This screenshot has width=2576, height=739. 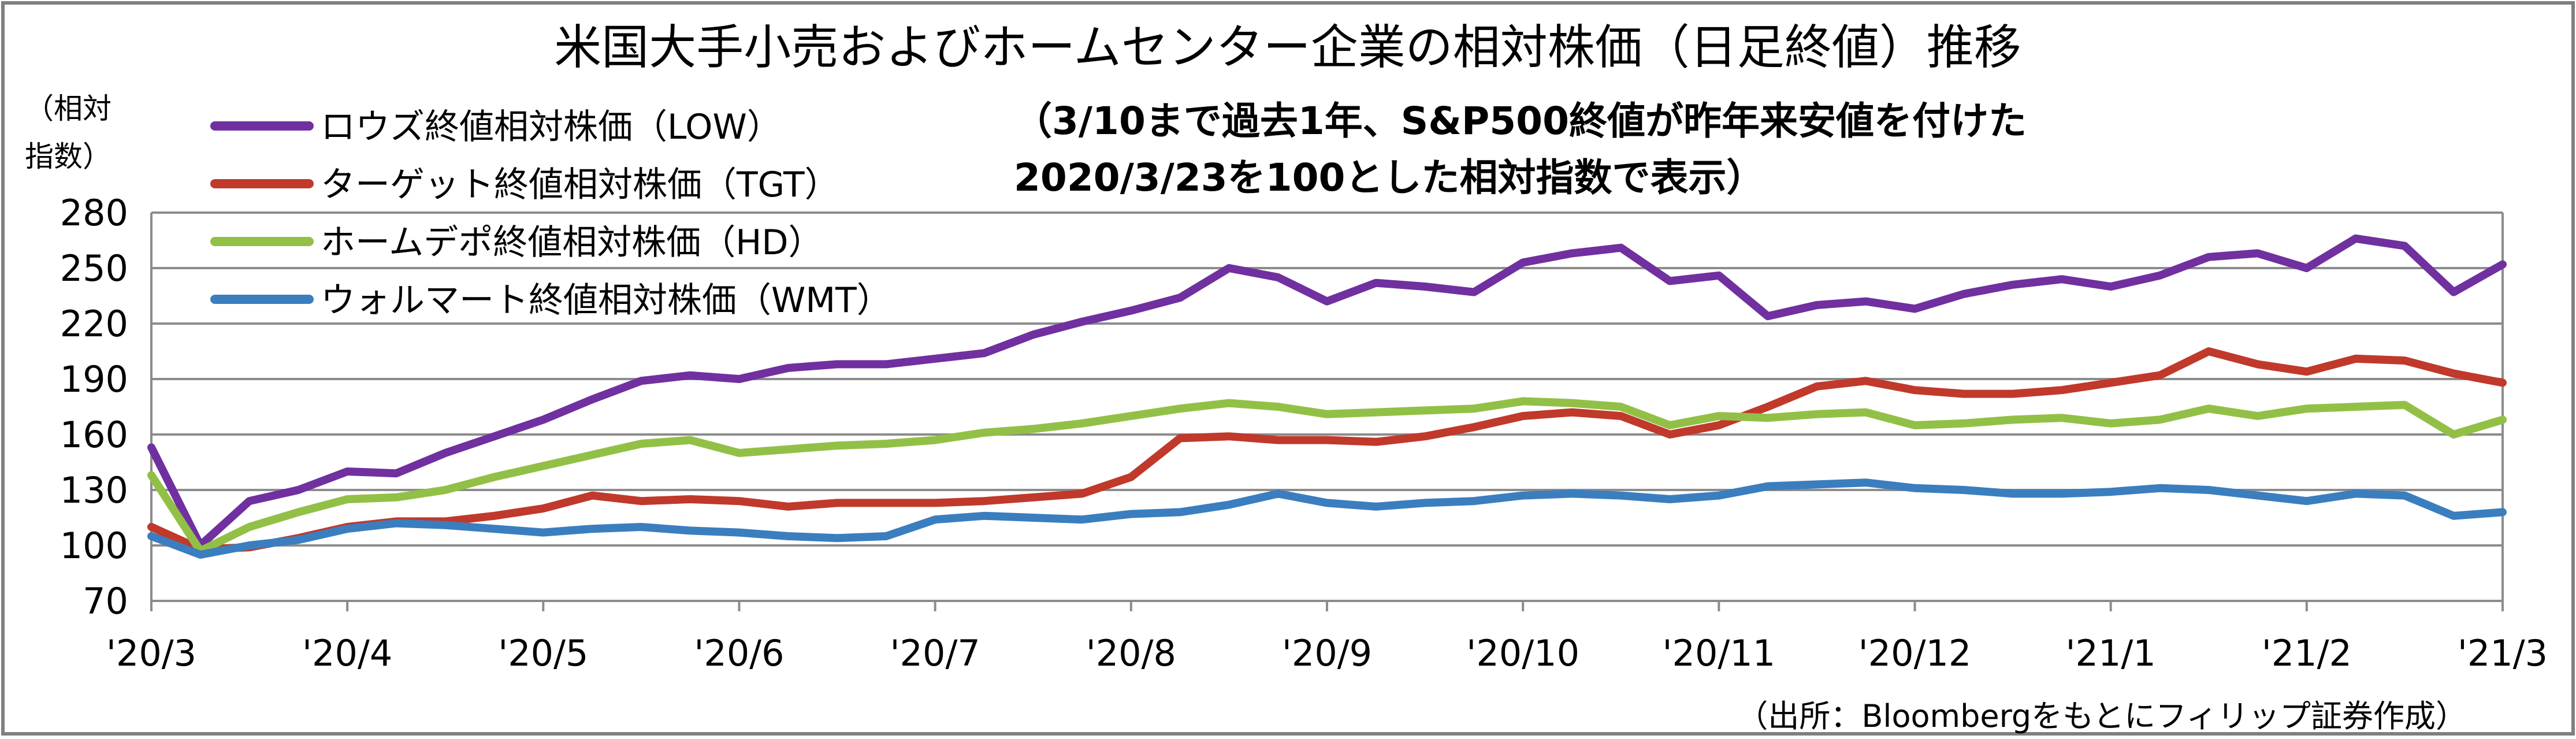 I want to click on legend-entry: ターゲット終値相対株価（TGT）, so click(x=580, y=185).